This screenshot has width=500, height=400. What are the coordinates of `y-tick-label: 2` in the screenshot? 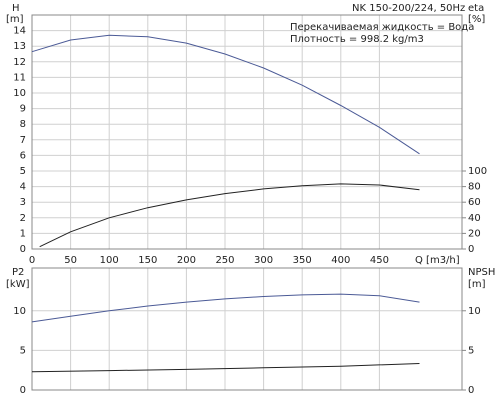 It's located at (23, 218).